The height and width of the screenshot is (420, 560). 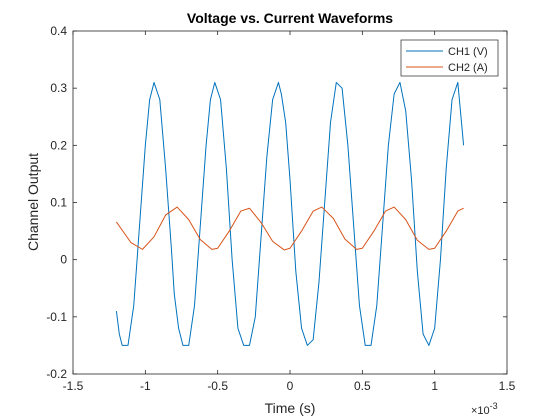 I want to click on x-tick-label: -0.5, so click(x=217, y=386).